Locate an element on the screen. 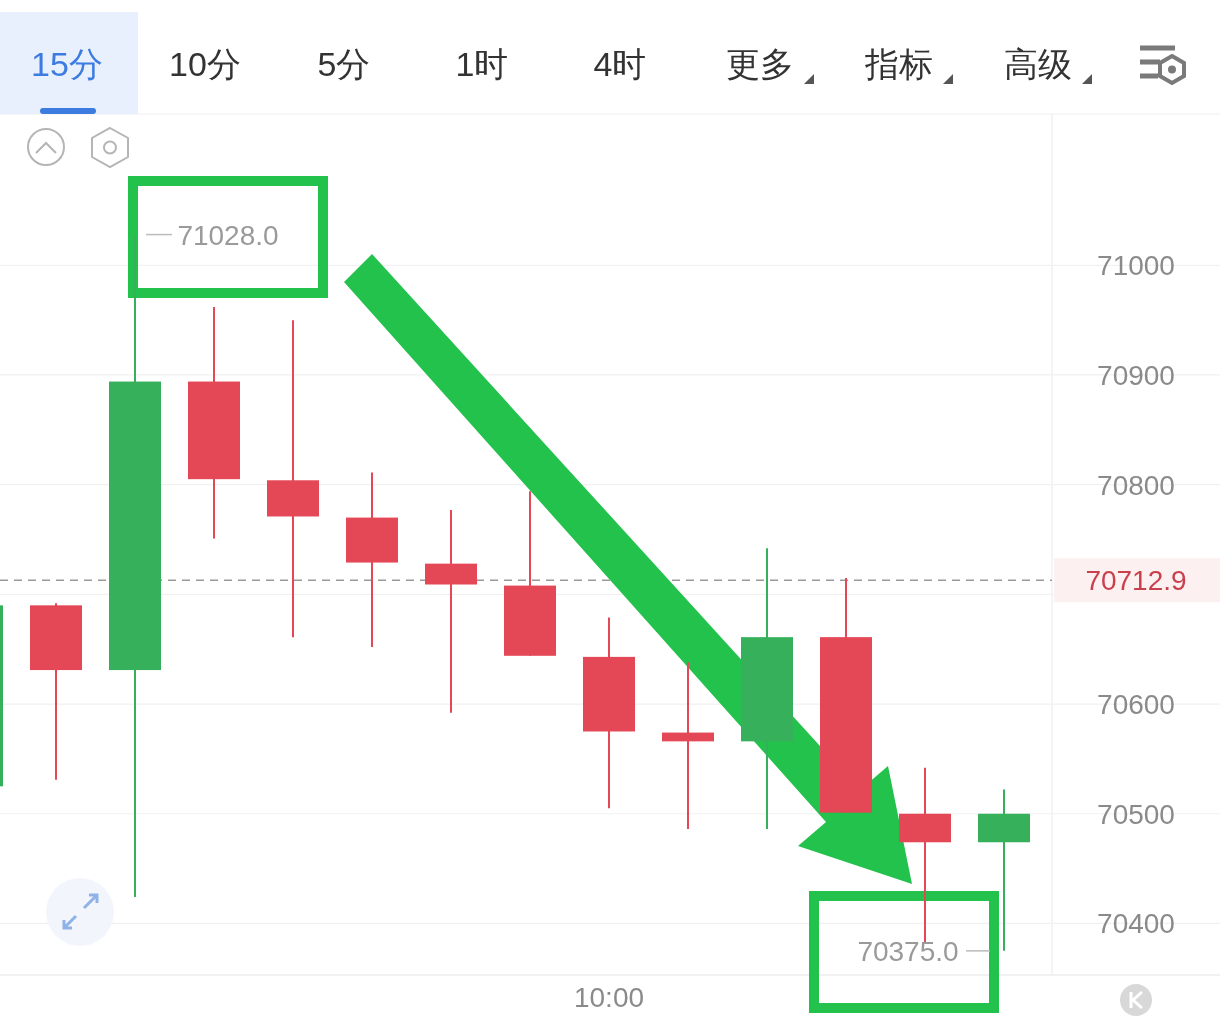 Image resolution: width=1220 pixels, height=1034 pixels. text: 4时 is located at coordinates (620, 64).